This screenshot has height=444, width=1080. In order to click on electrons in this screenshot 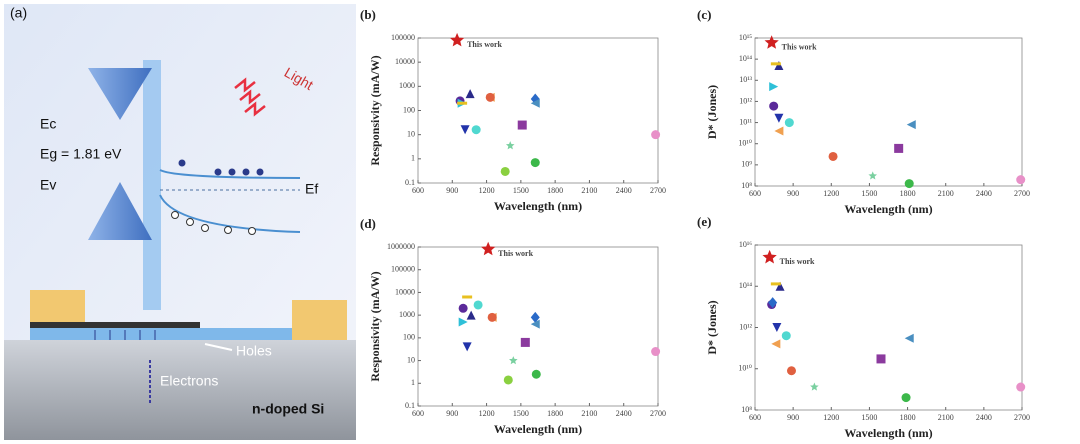, I will do `click(221, 167)`.